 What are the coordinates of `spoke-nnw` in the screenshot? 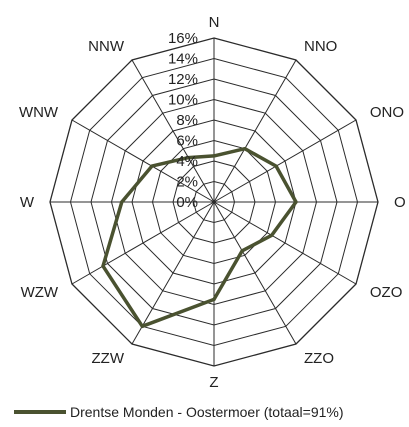 It's located at (173, 131).